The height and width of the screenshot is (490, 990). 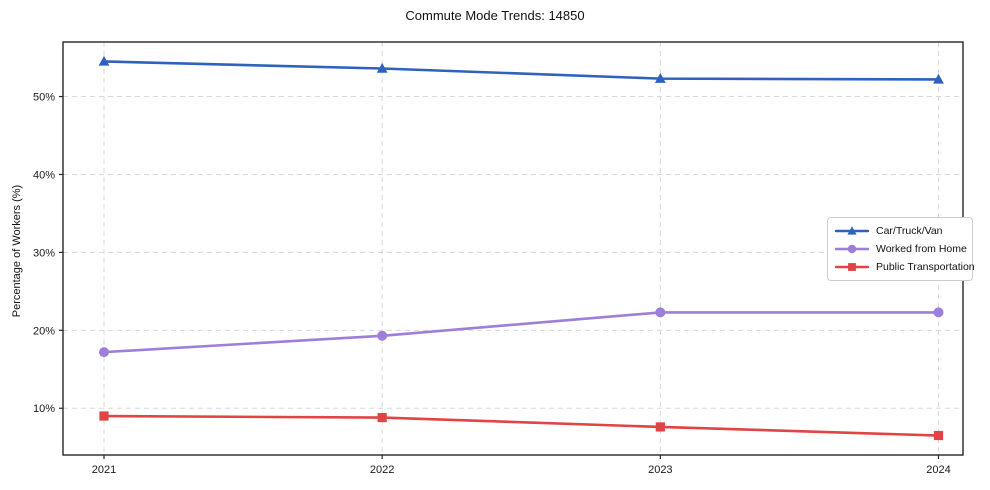 What do you see at coordinates (104, 60) in the screenshot?
I see `data-point-car-truck-van-2021` at bounding box center [104, 60].